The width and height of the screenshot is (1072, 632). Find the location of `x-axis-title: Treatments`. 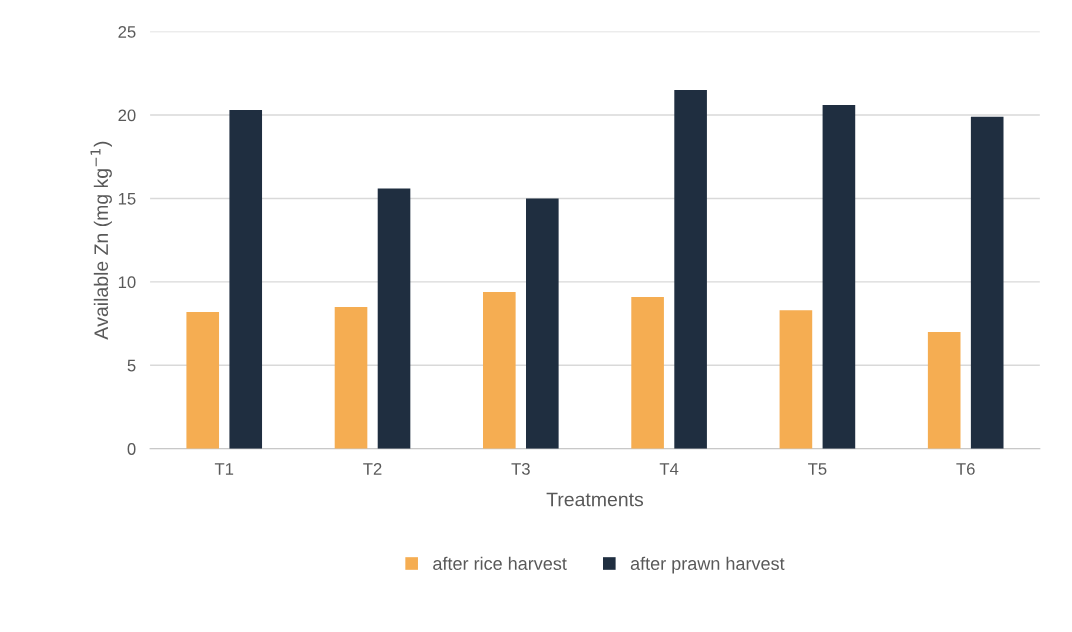

x-axis-title: Treatments is located at coordinates (595, 499).